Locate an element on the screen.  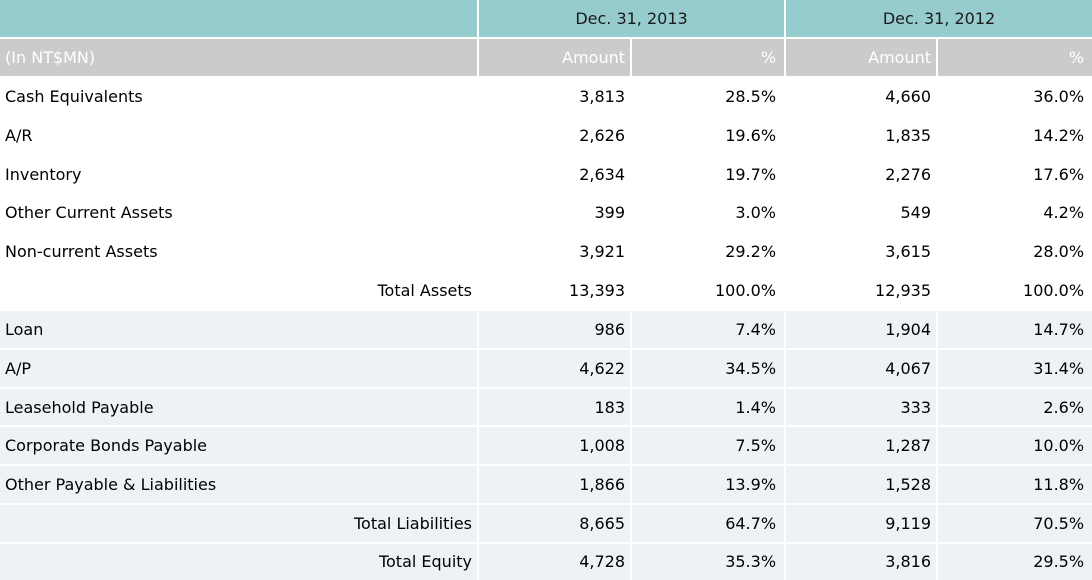
amount-cell: 12,935 is located at coordinates (862, 290).